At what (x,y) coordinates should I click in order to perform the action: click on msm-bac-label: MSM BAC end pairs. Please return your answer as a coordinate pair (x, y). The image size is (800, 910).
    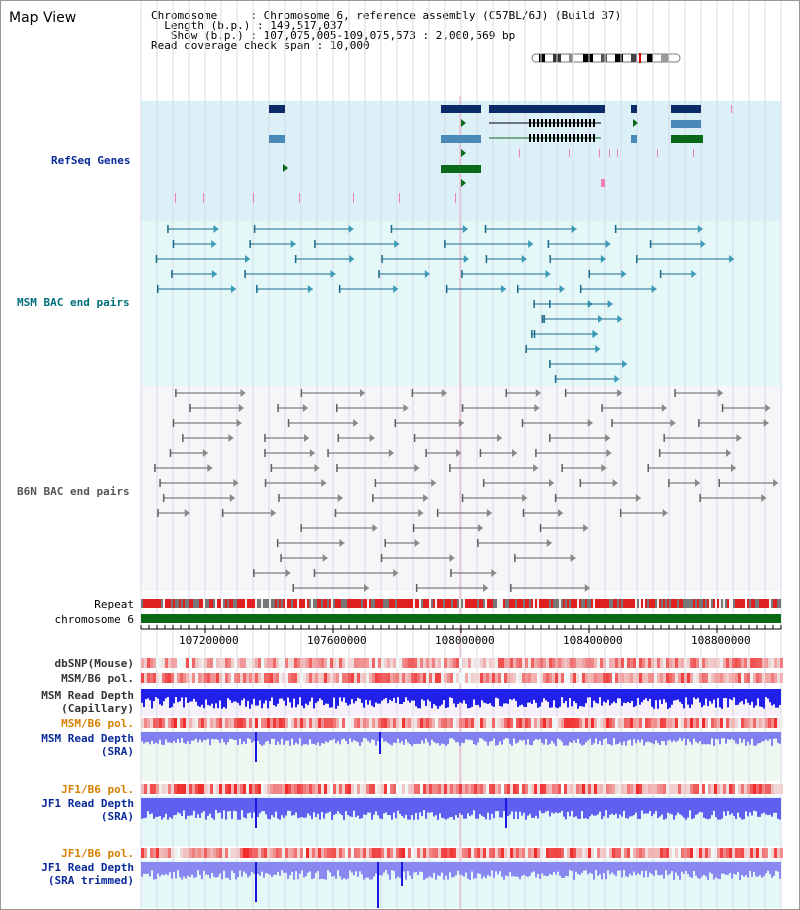
    Looking at the image, I should click on (73, 302).